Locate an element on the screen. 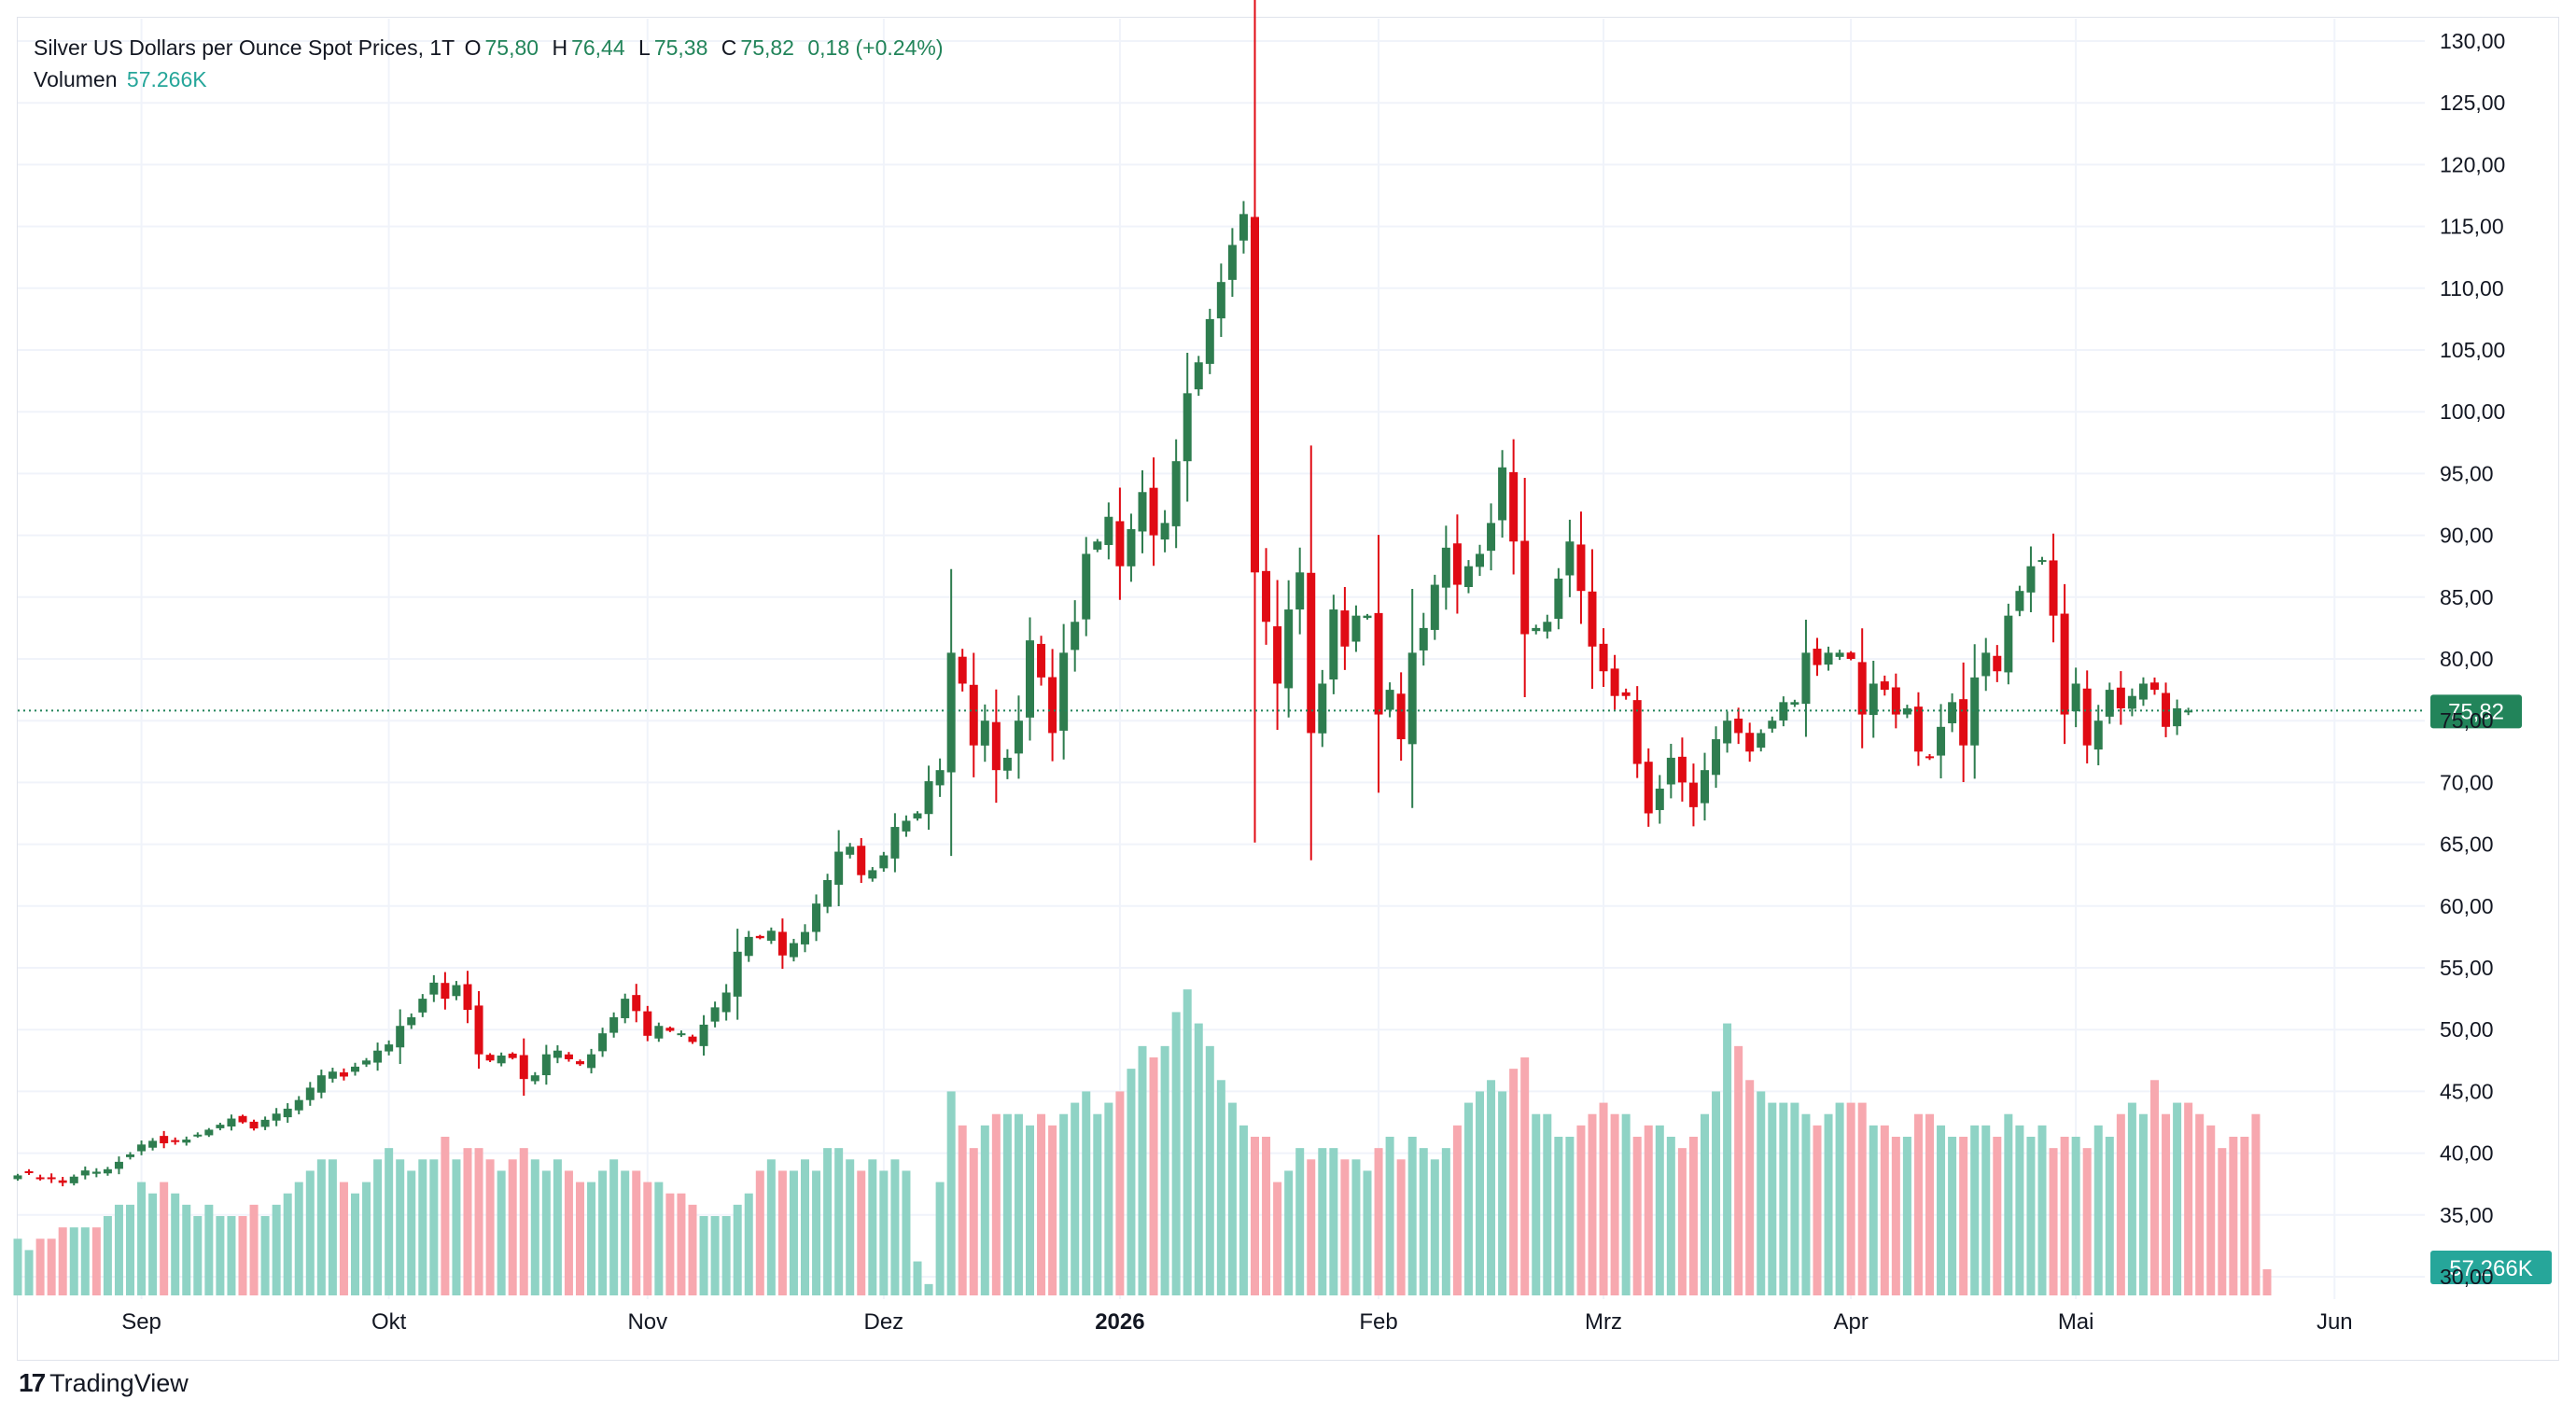 The image size is (2576, 1413). tradingview-brand: TradingView is located at coordinates (119, 1382).